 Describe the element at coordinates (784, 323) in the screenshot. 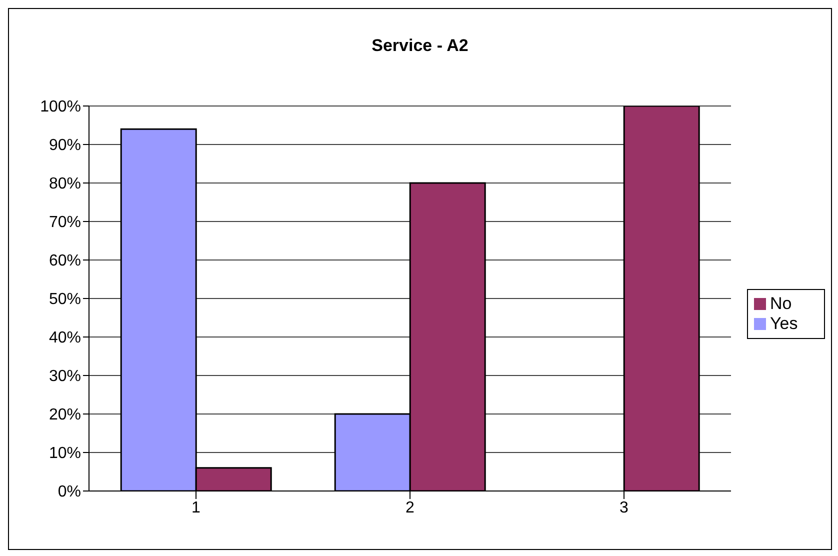

I see `legend-label: Yes` at that location.